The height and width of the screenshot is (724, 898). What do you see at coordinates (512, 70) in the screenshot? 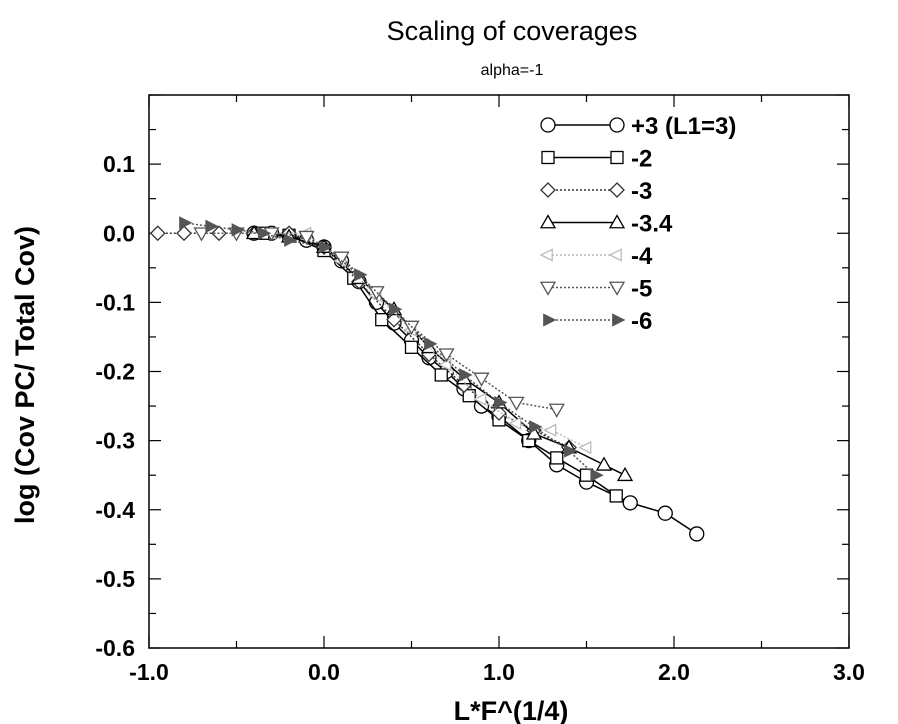
I see `chart-subtitle: alpha=-1` at bounding box center [512, 70].